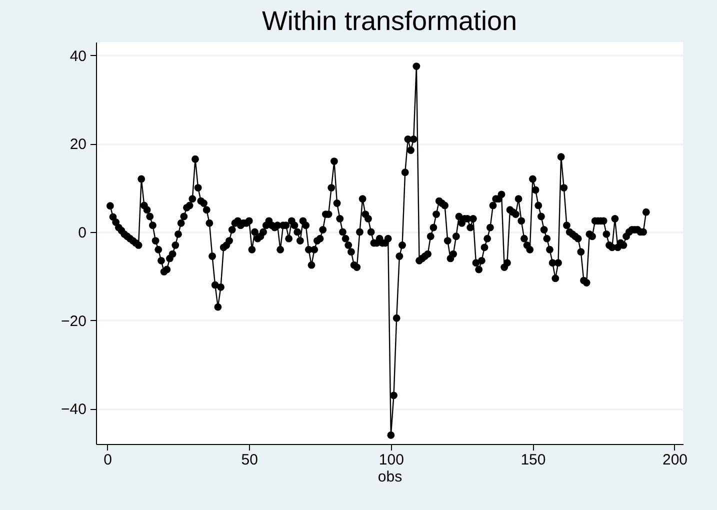 The width and height of the screenshot is (717, 510). Describe the element at coordinates (78, 145) in the screenshot. I see `y-tick-label: 20` at that location.